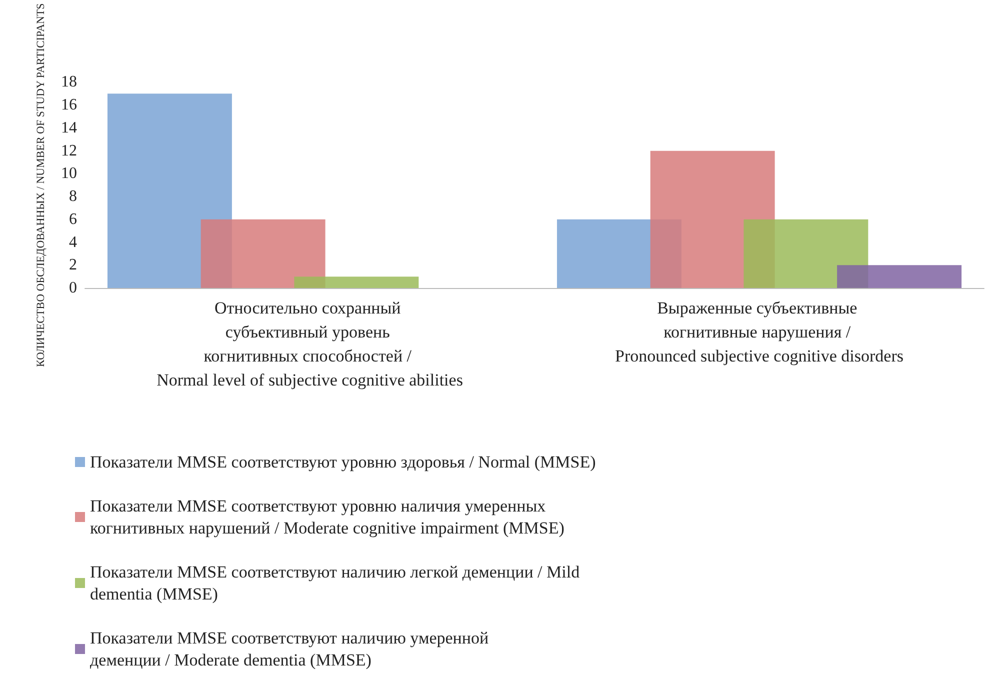  What do you see at coordinates (73, 219) in the screenshot?
I see `y-tick-label: 6` at bounding box center [73, 219].